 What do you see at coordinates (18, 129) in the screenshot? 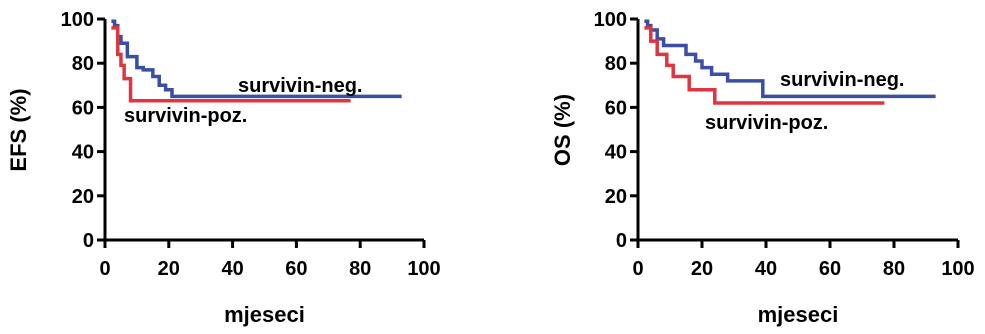
I see `y-axis-title: EFS (%)` at bounding box center [18, 129].